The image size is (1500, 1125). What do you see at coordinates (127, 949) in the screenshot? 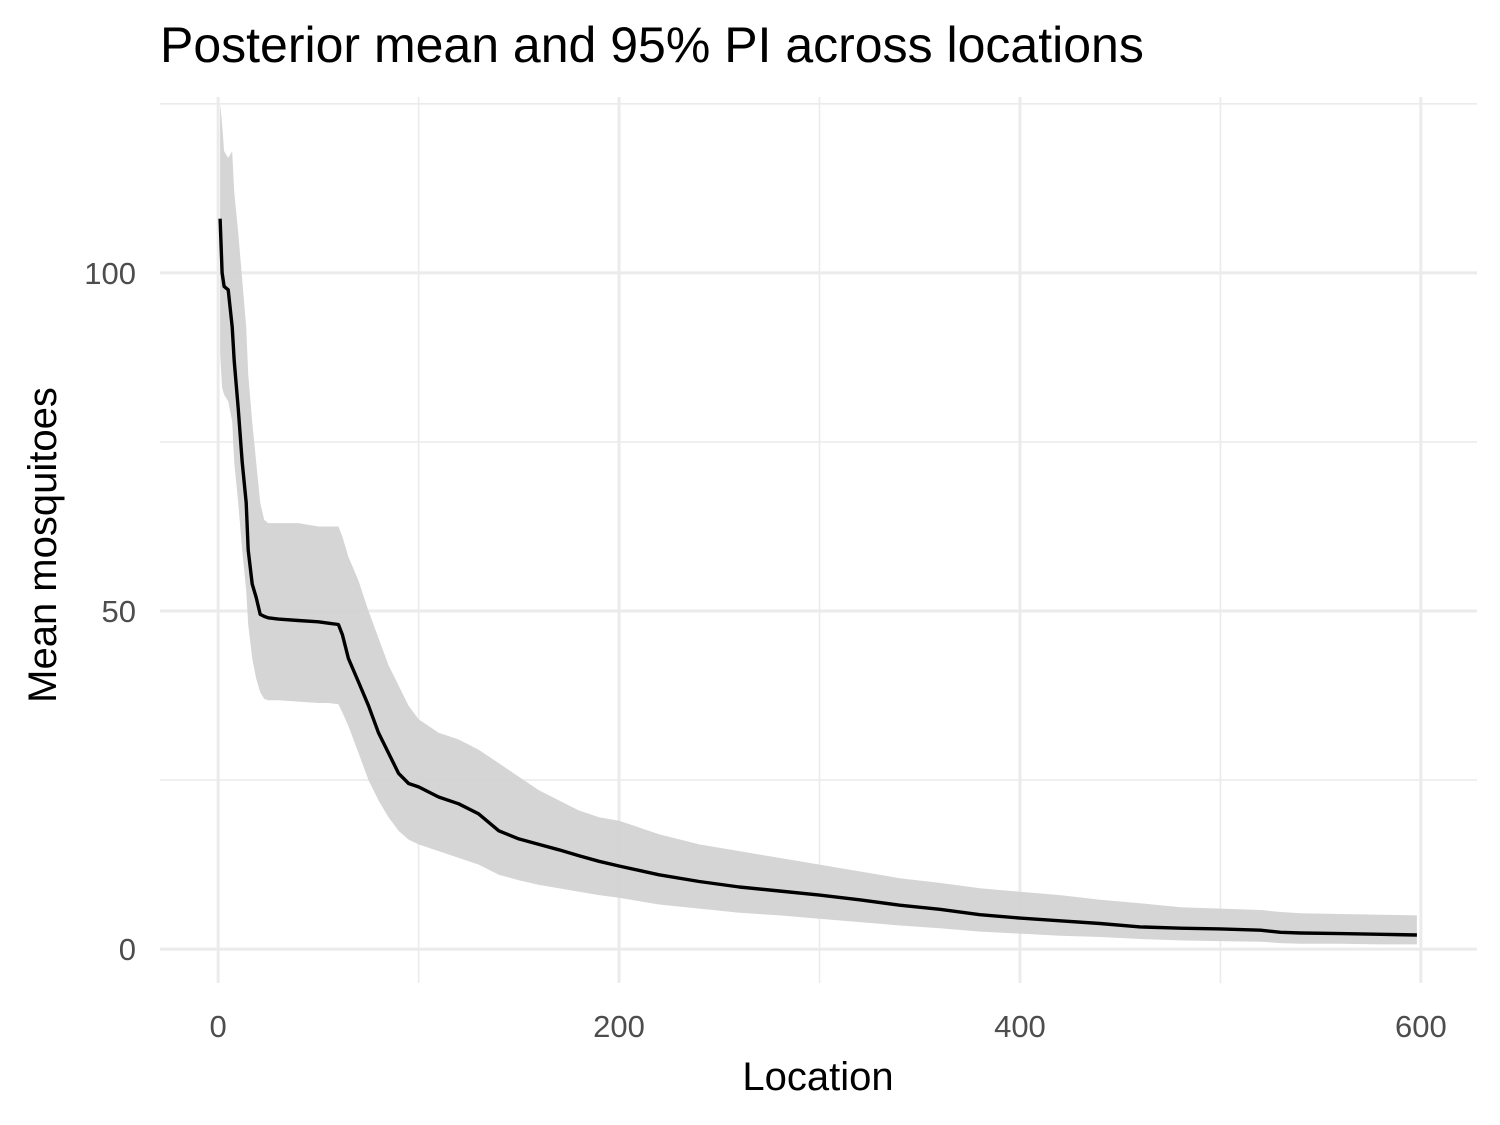
I see `y-tick-label: 0` at bounding box center [127, 949].